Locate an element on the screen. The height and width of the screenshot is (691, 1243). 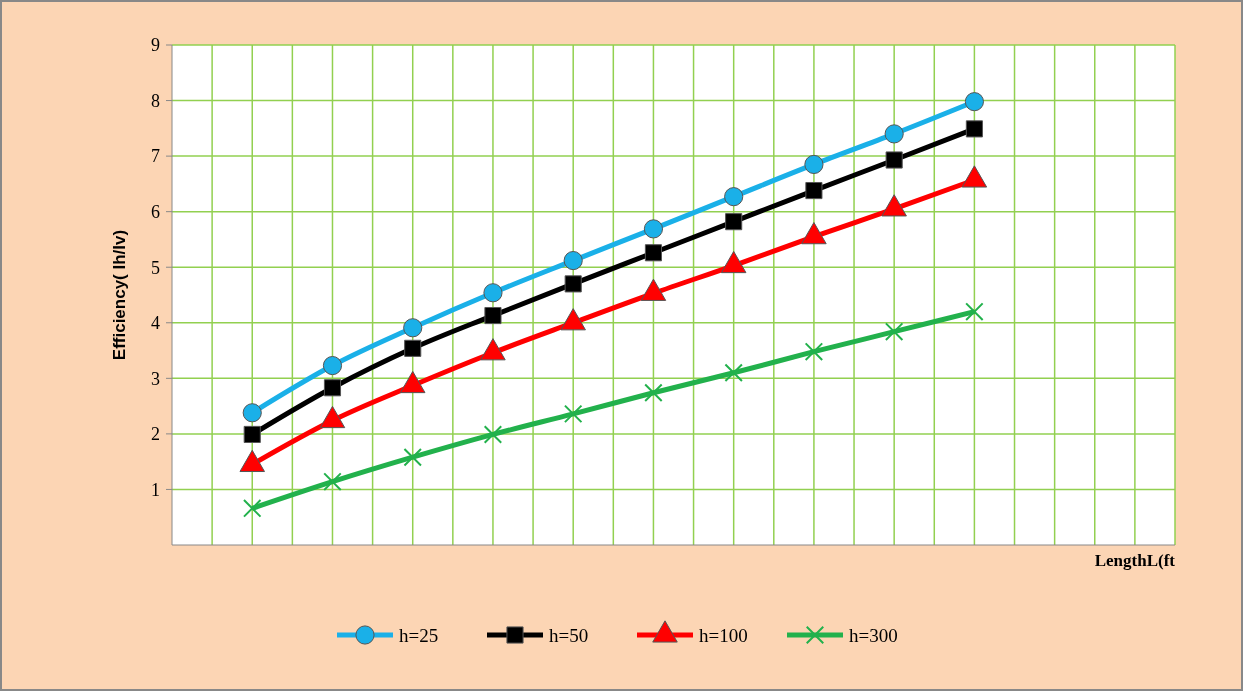
x-axis-title: LengthL(ft is located at coordinates (1135, 560).